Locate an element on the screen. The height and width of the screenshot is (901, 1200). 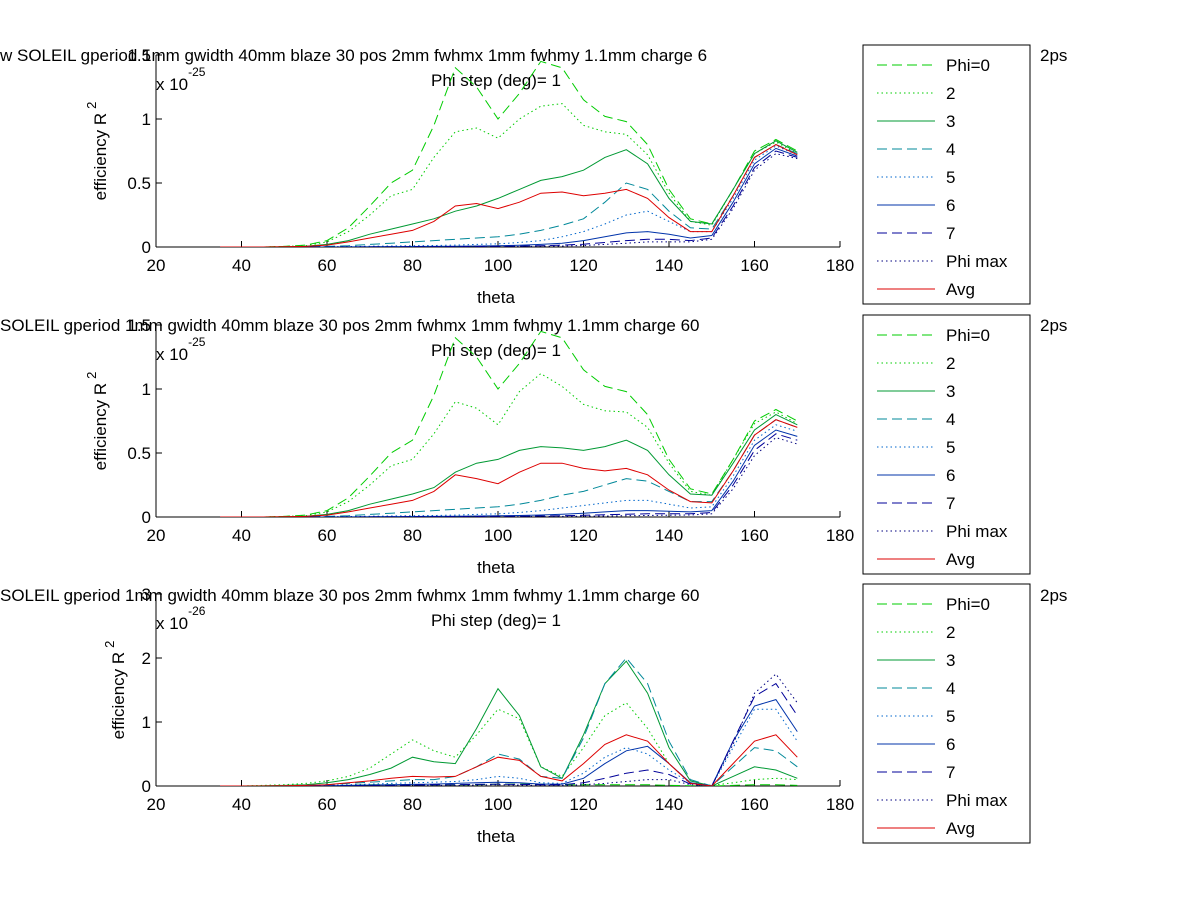
y-tick-label: 3 is located at coordinates (146, 594).